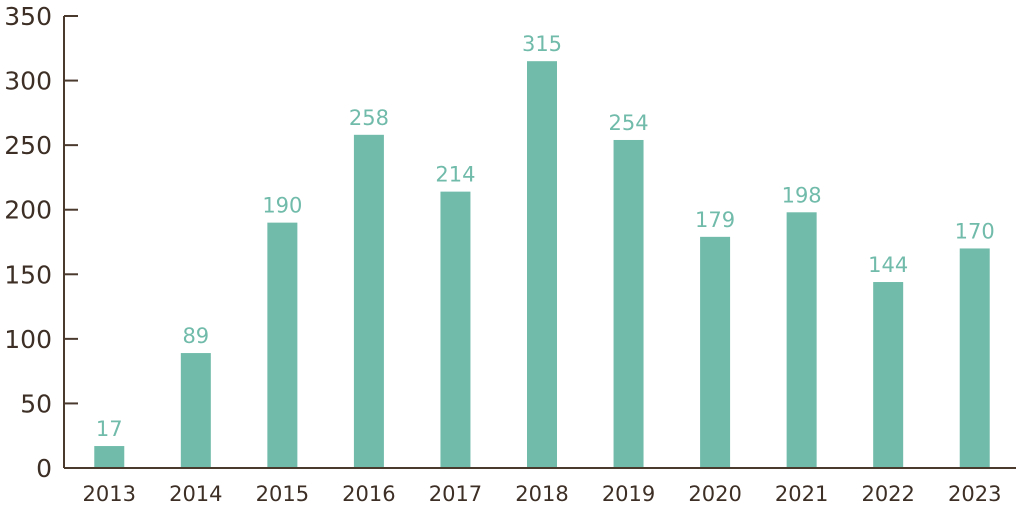 Image resolution: width=1024 pixels, height=505 pixels. Describe the element at coordinates (801, 493) in the screenshot. I see `x-tick-label-2021: 2021` at that location.